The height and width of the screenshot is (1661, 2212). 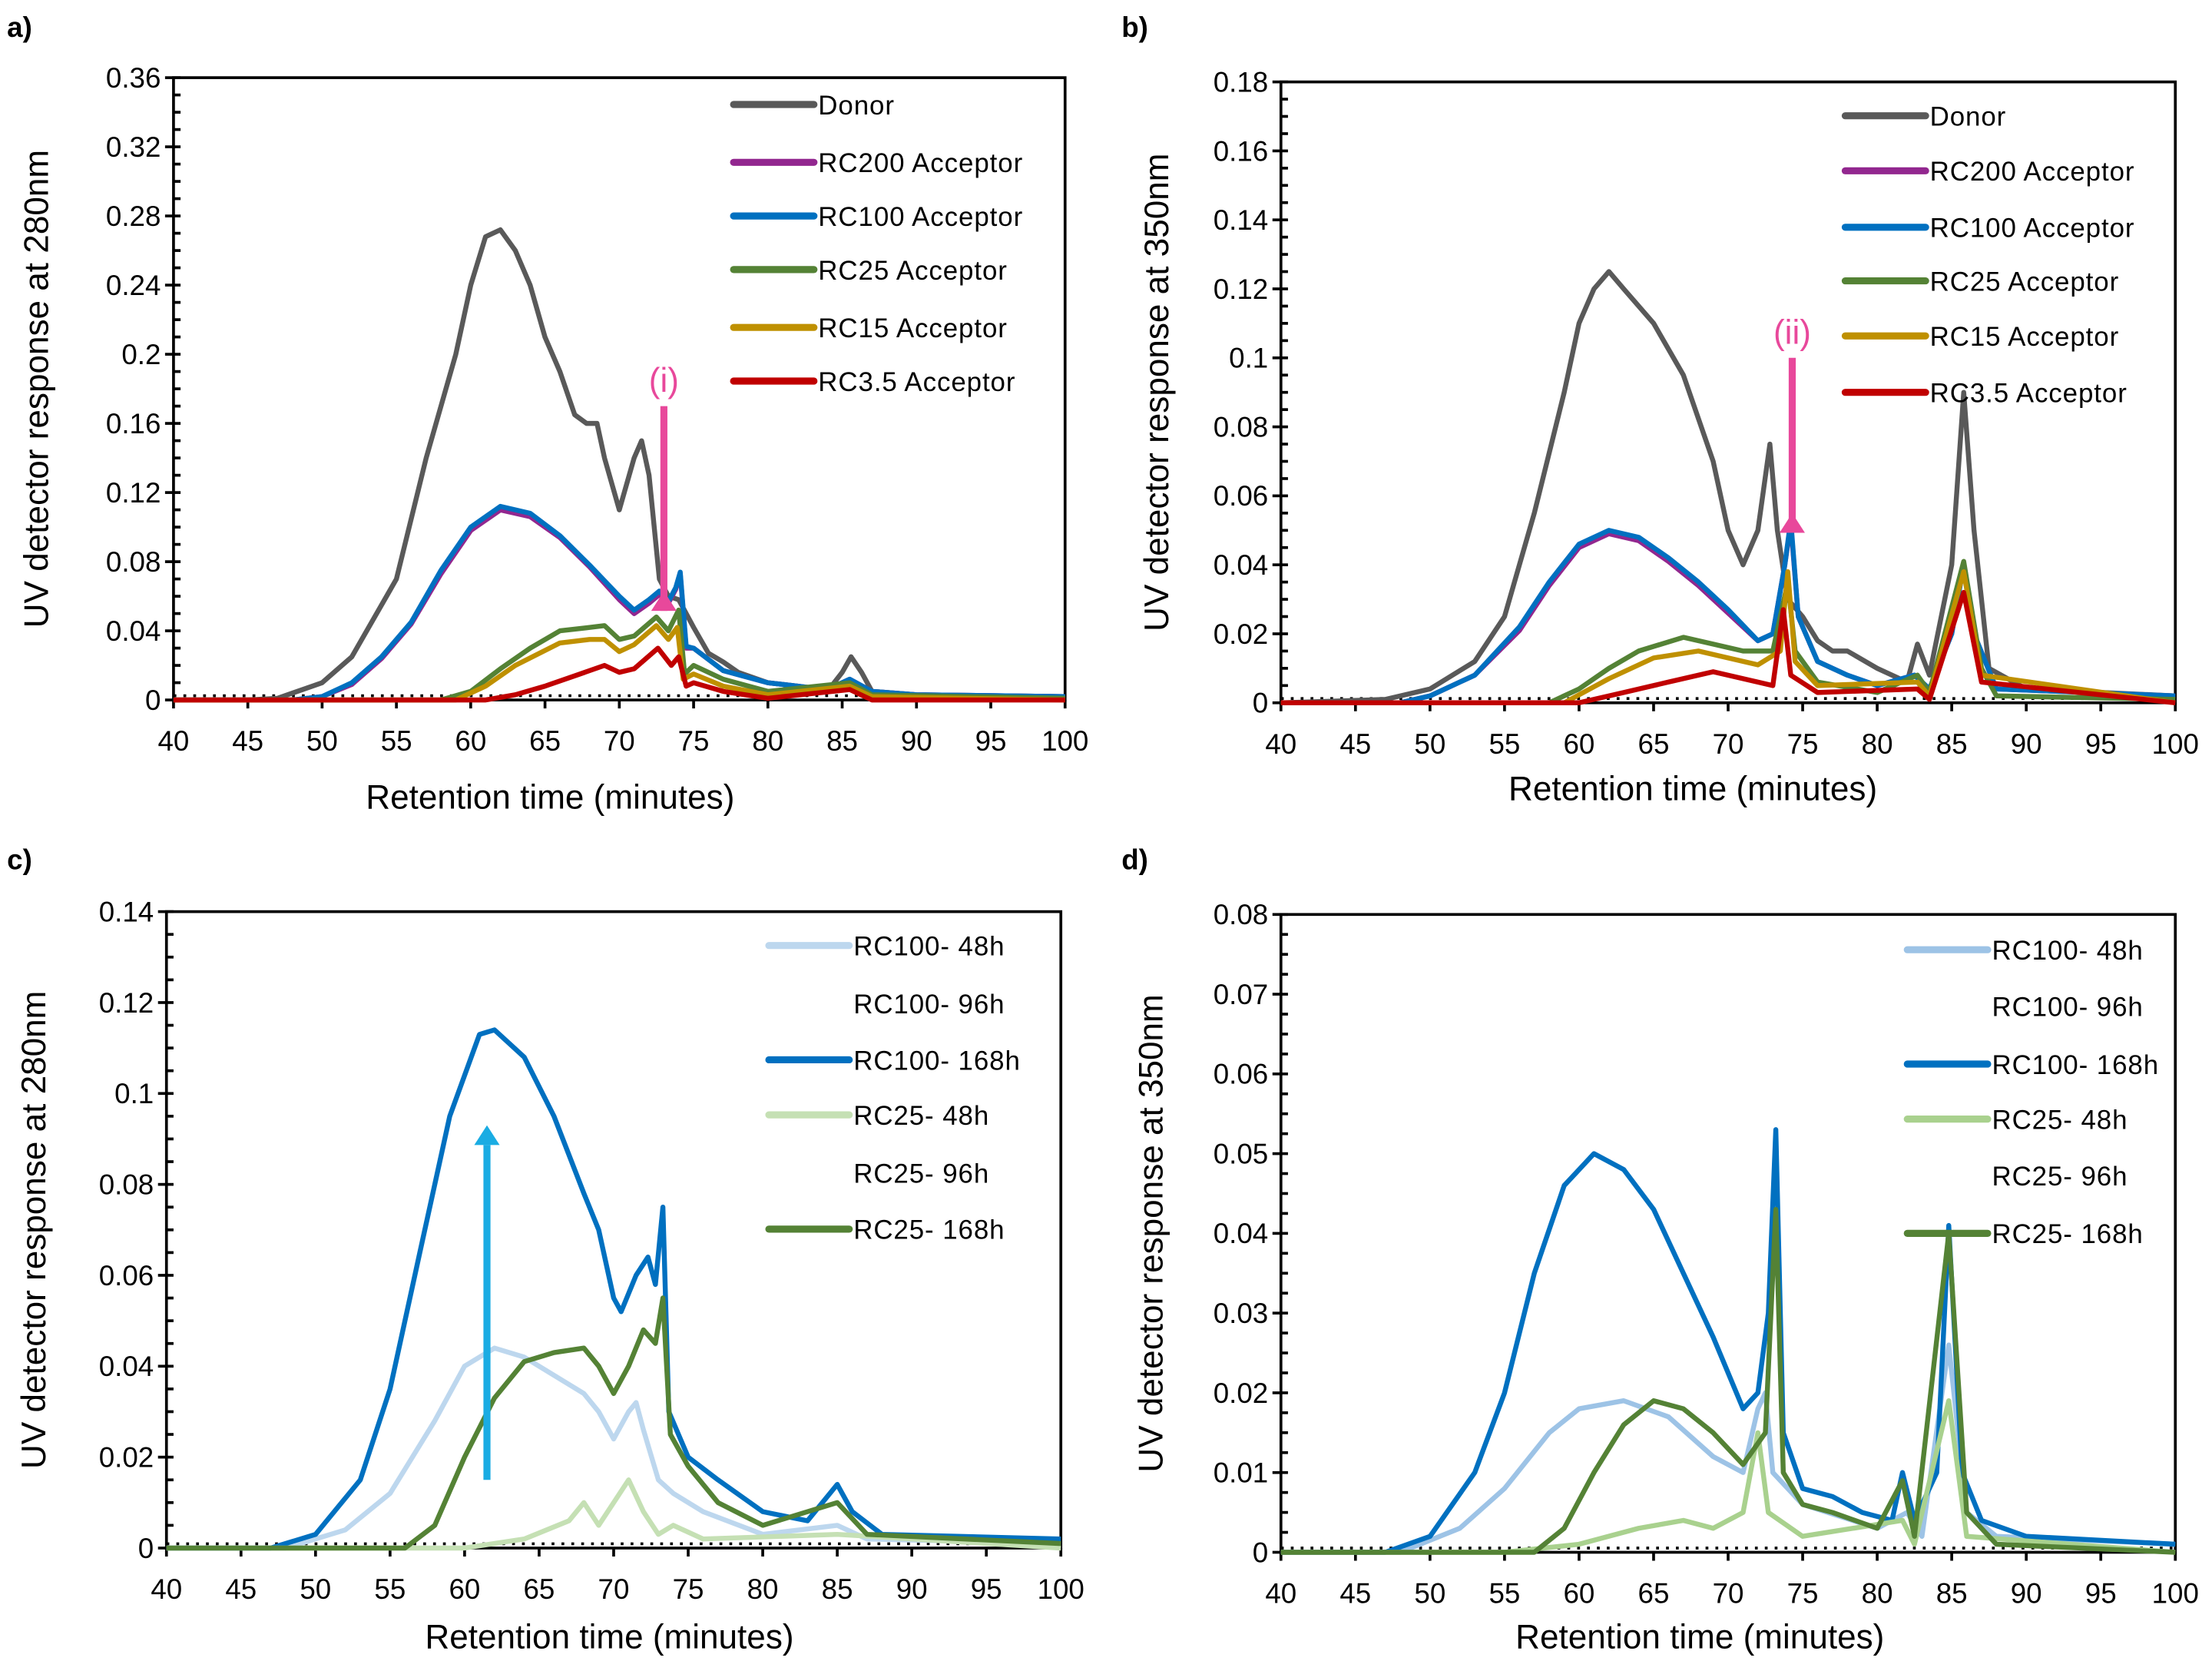 I want to click on y-tick-label: 0.01, so click(x=1241, y=1473).